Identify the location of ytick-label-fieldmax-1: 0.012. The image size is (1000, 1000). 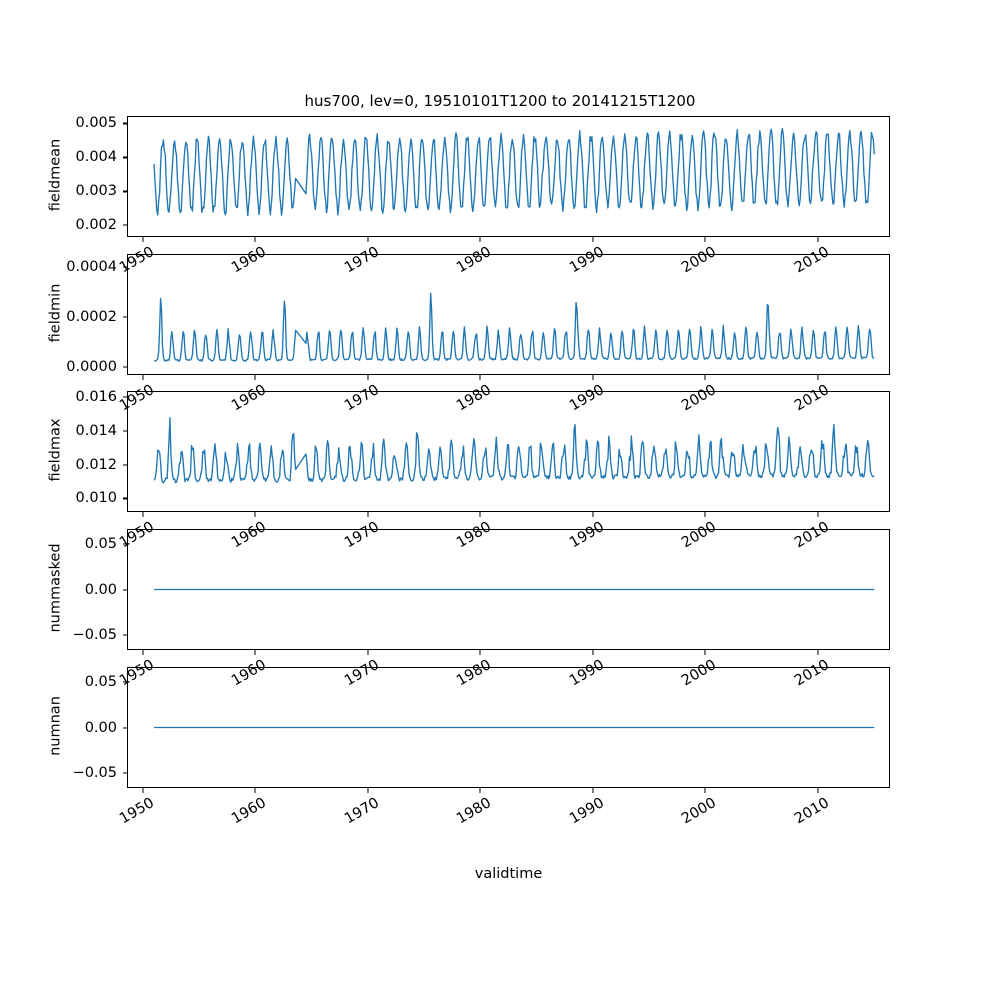
(96, 464).